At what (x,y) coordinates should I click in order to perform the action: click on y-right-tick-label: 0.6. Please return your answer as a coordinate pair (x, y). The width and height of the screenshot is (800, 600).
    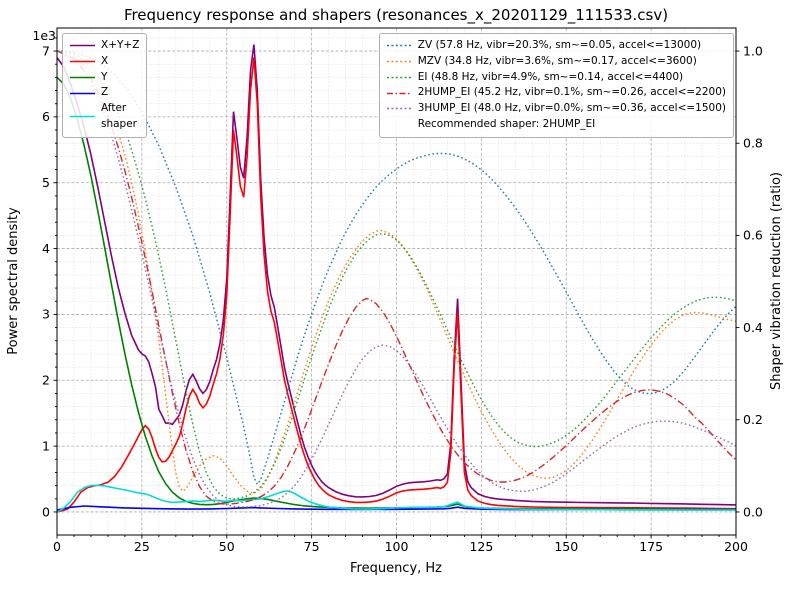
    Looking at the image, I should click on (753, 235).